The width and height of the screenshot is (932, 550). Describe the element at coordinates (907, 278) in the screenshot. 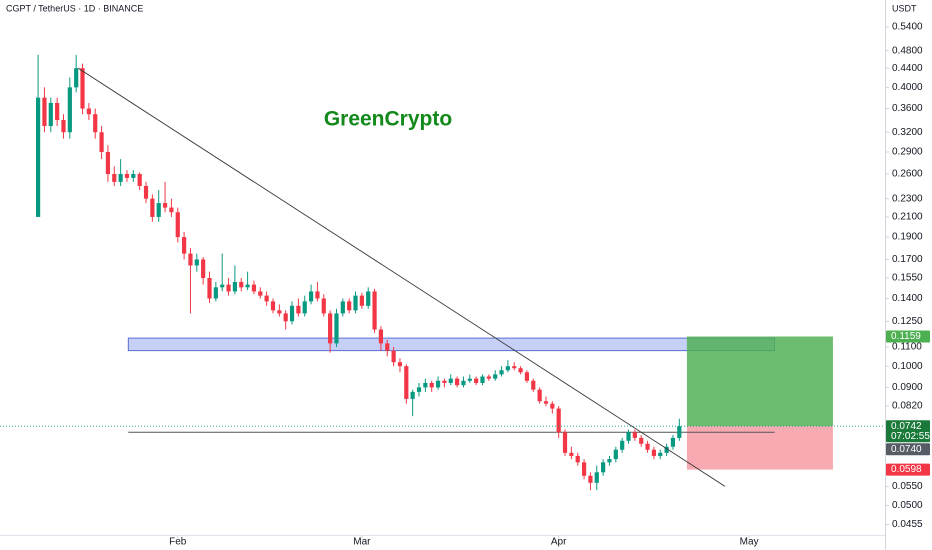

I see `y-tick-label: 0.1550` at that location.